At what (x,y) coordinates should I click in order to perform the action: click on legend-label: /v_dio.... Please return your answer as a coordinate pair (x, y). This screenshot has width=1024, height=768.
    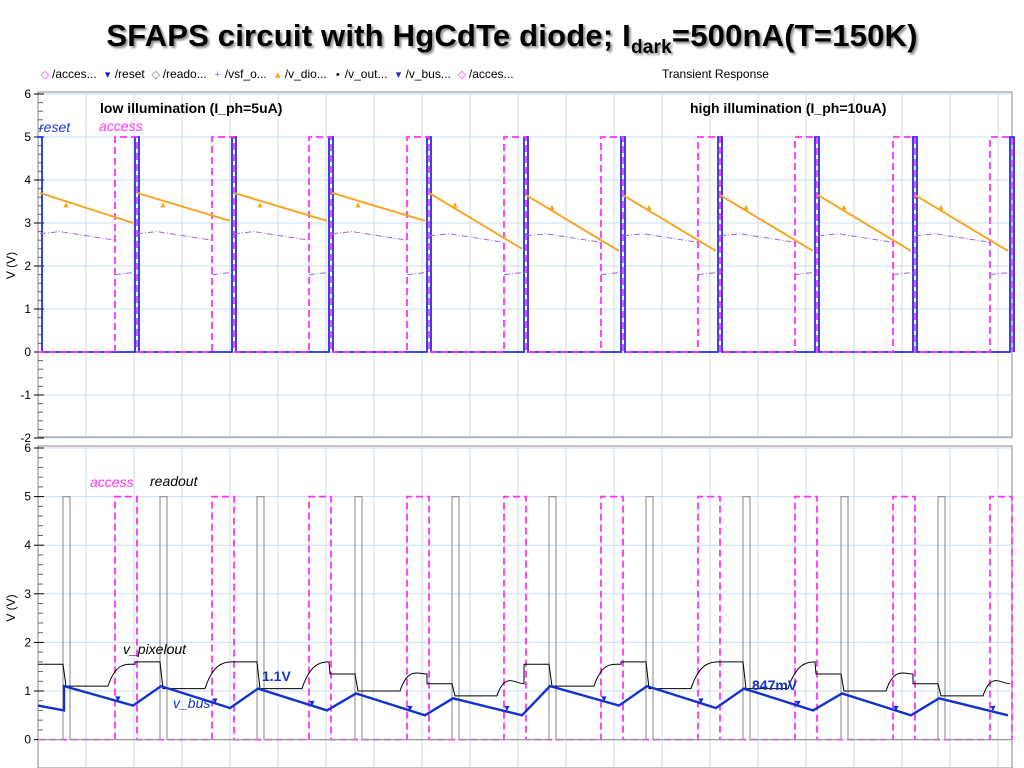
    Looking at the image, I should click on (305, 74).